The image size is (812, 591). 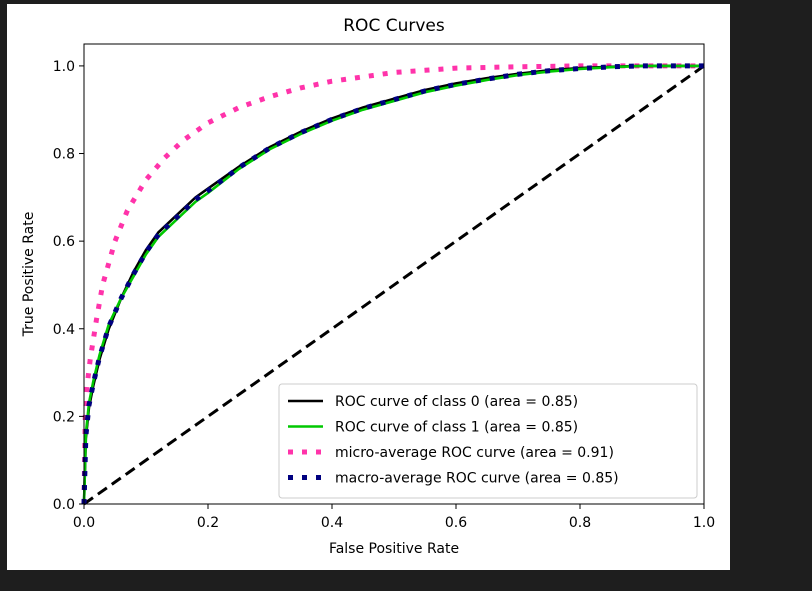 I want to click on legend-box, so click(x=488, y=441).